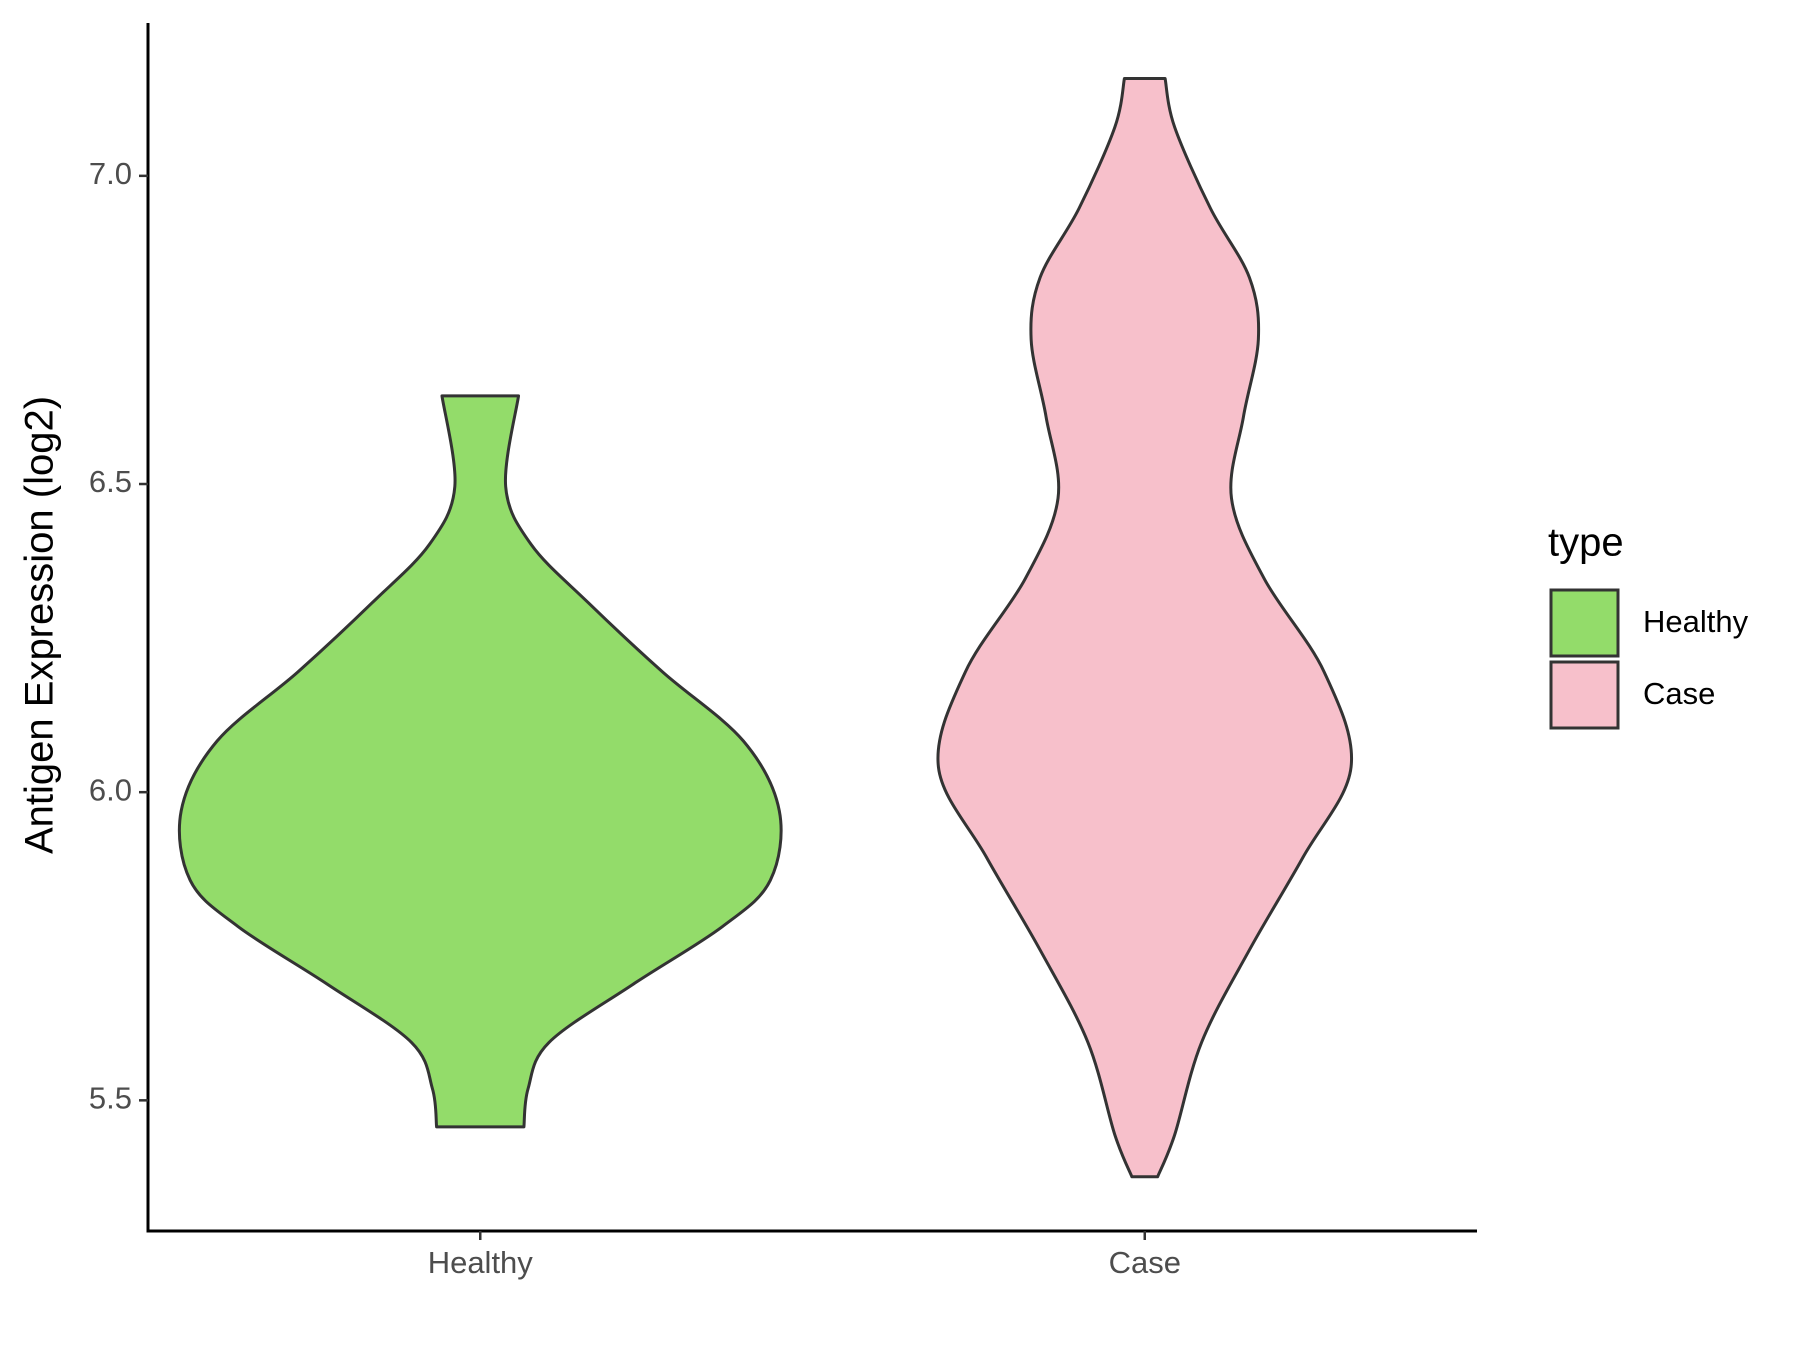  Describe the element at coordinates (110, 481) in the screenshot. I see `y-tick-label: 6.5` at that location.